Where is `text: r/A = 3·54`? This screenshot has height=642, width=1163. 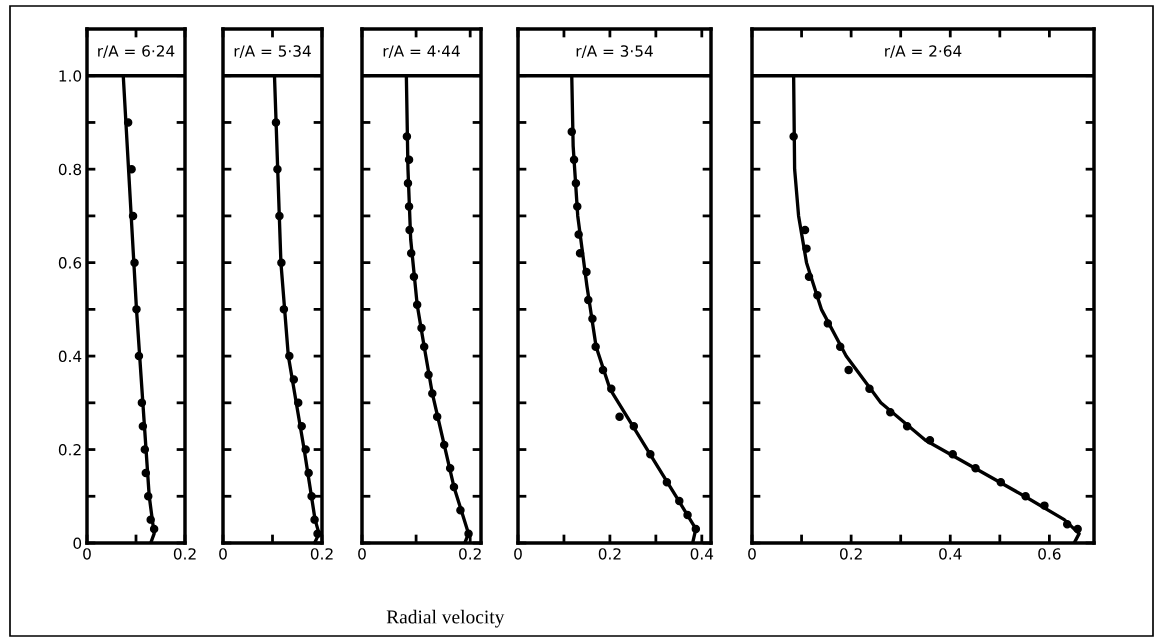
text: r/A = 3·54 is located at coordinates (614, 51).